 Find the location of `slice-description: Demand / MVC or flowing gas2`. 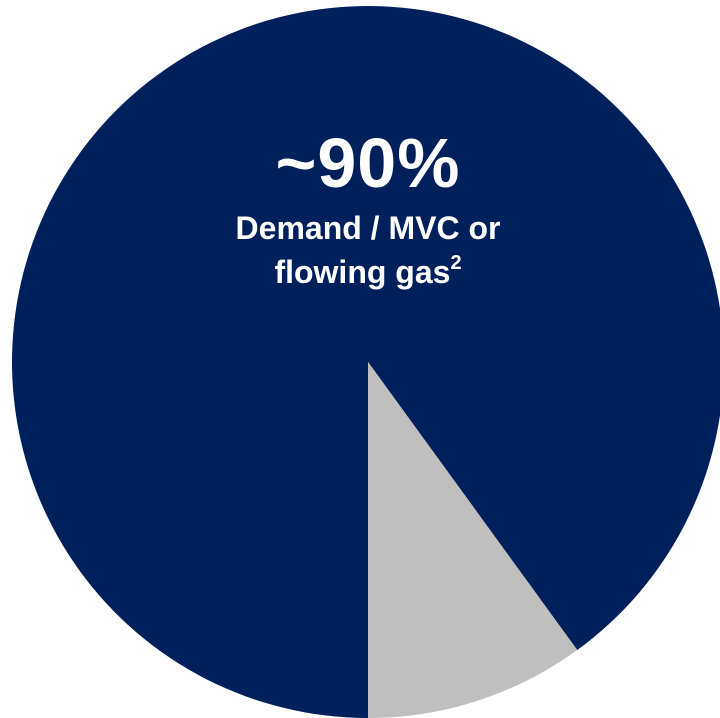

slice-description: Demand / MVC or flowing gas2 is located at coordinates (368, 250).